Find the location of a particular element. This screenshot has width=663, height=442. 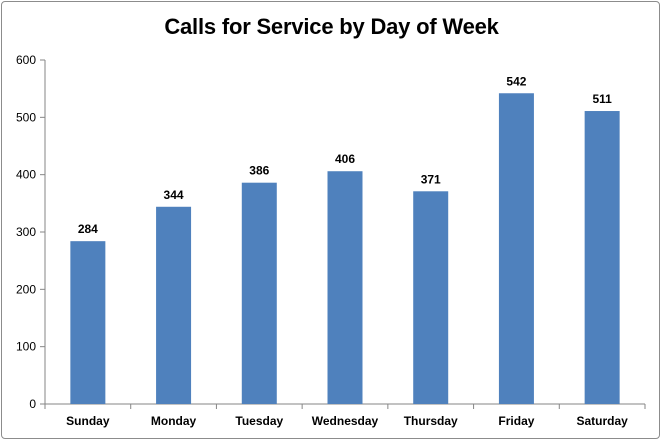

data-label: 371 is located at coordinates (431, 179).